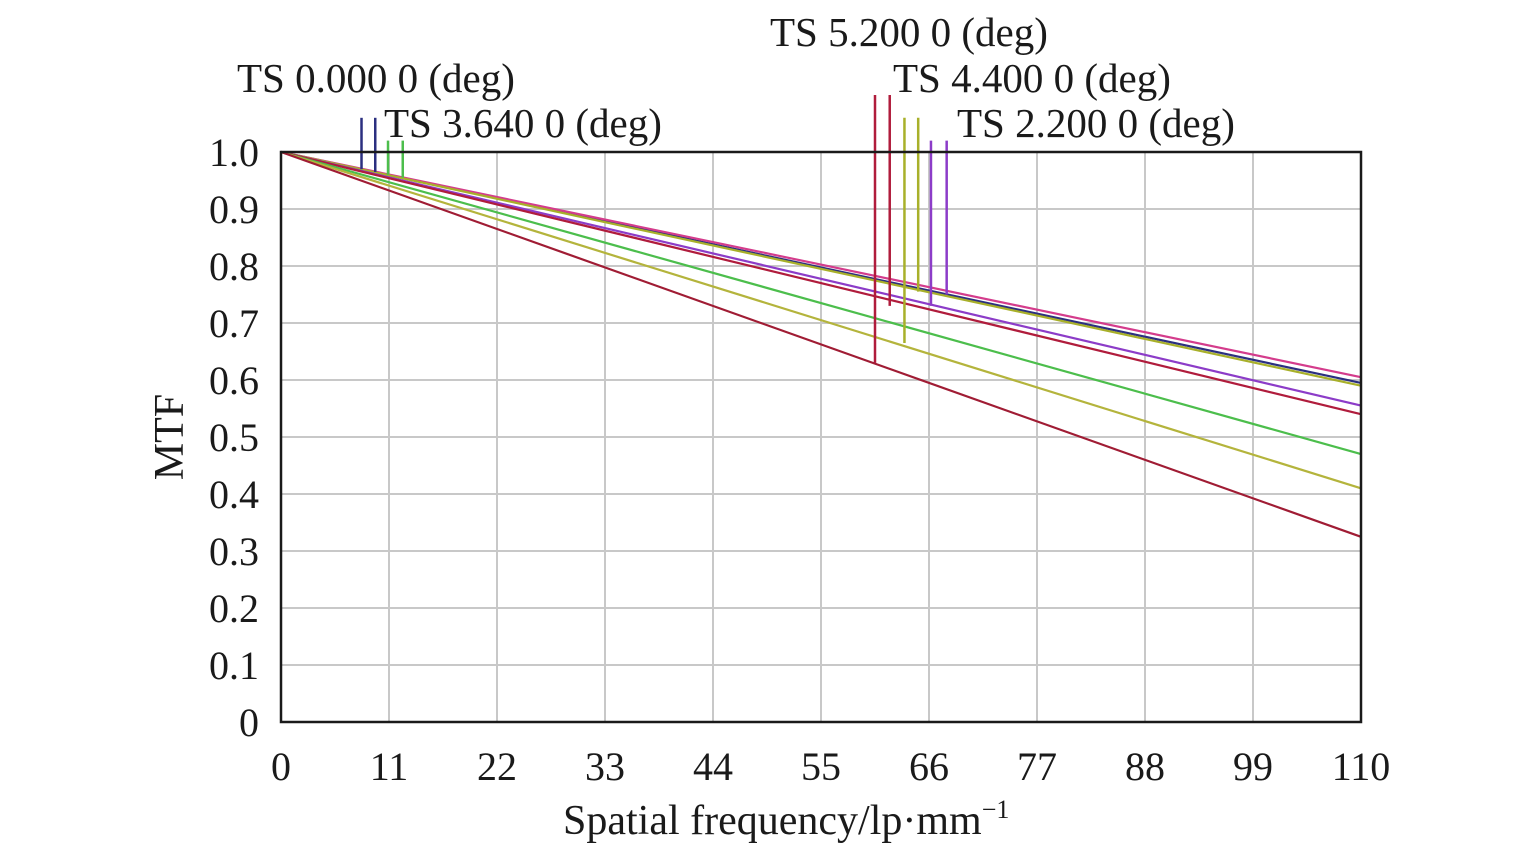  Describe the element at coordinates (234, 494) in the screenshot. I see `y-tick-label: 0.4` at that location.